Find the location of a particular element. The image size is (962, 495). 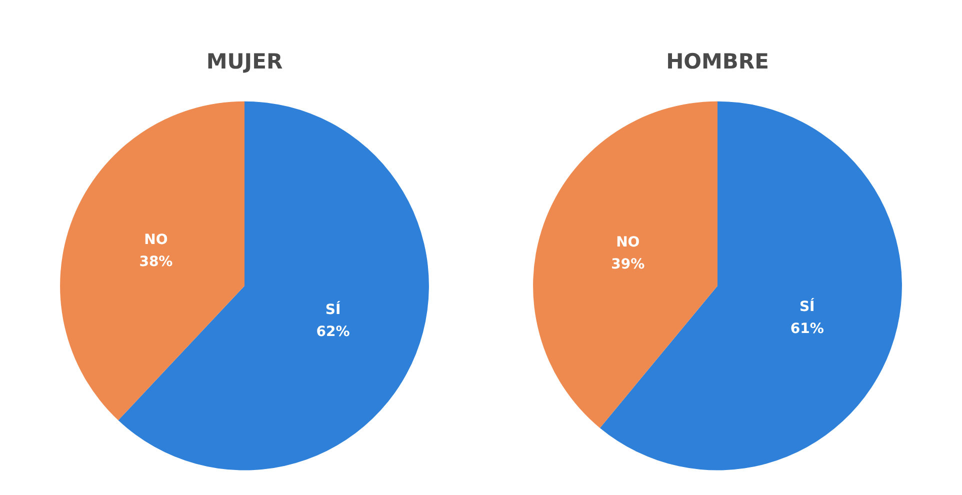

data-label: 62% is located at coordinates (333, 332).